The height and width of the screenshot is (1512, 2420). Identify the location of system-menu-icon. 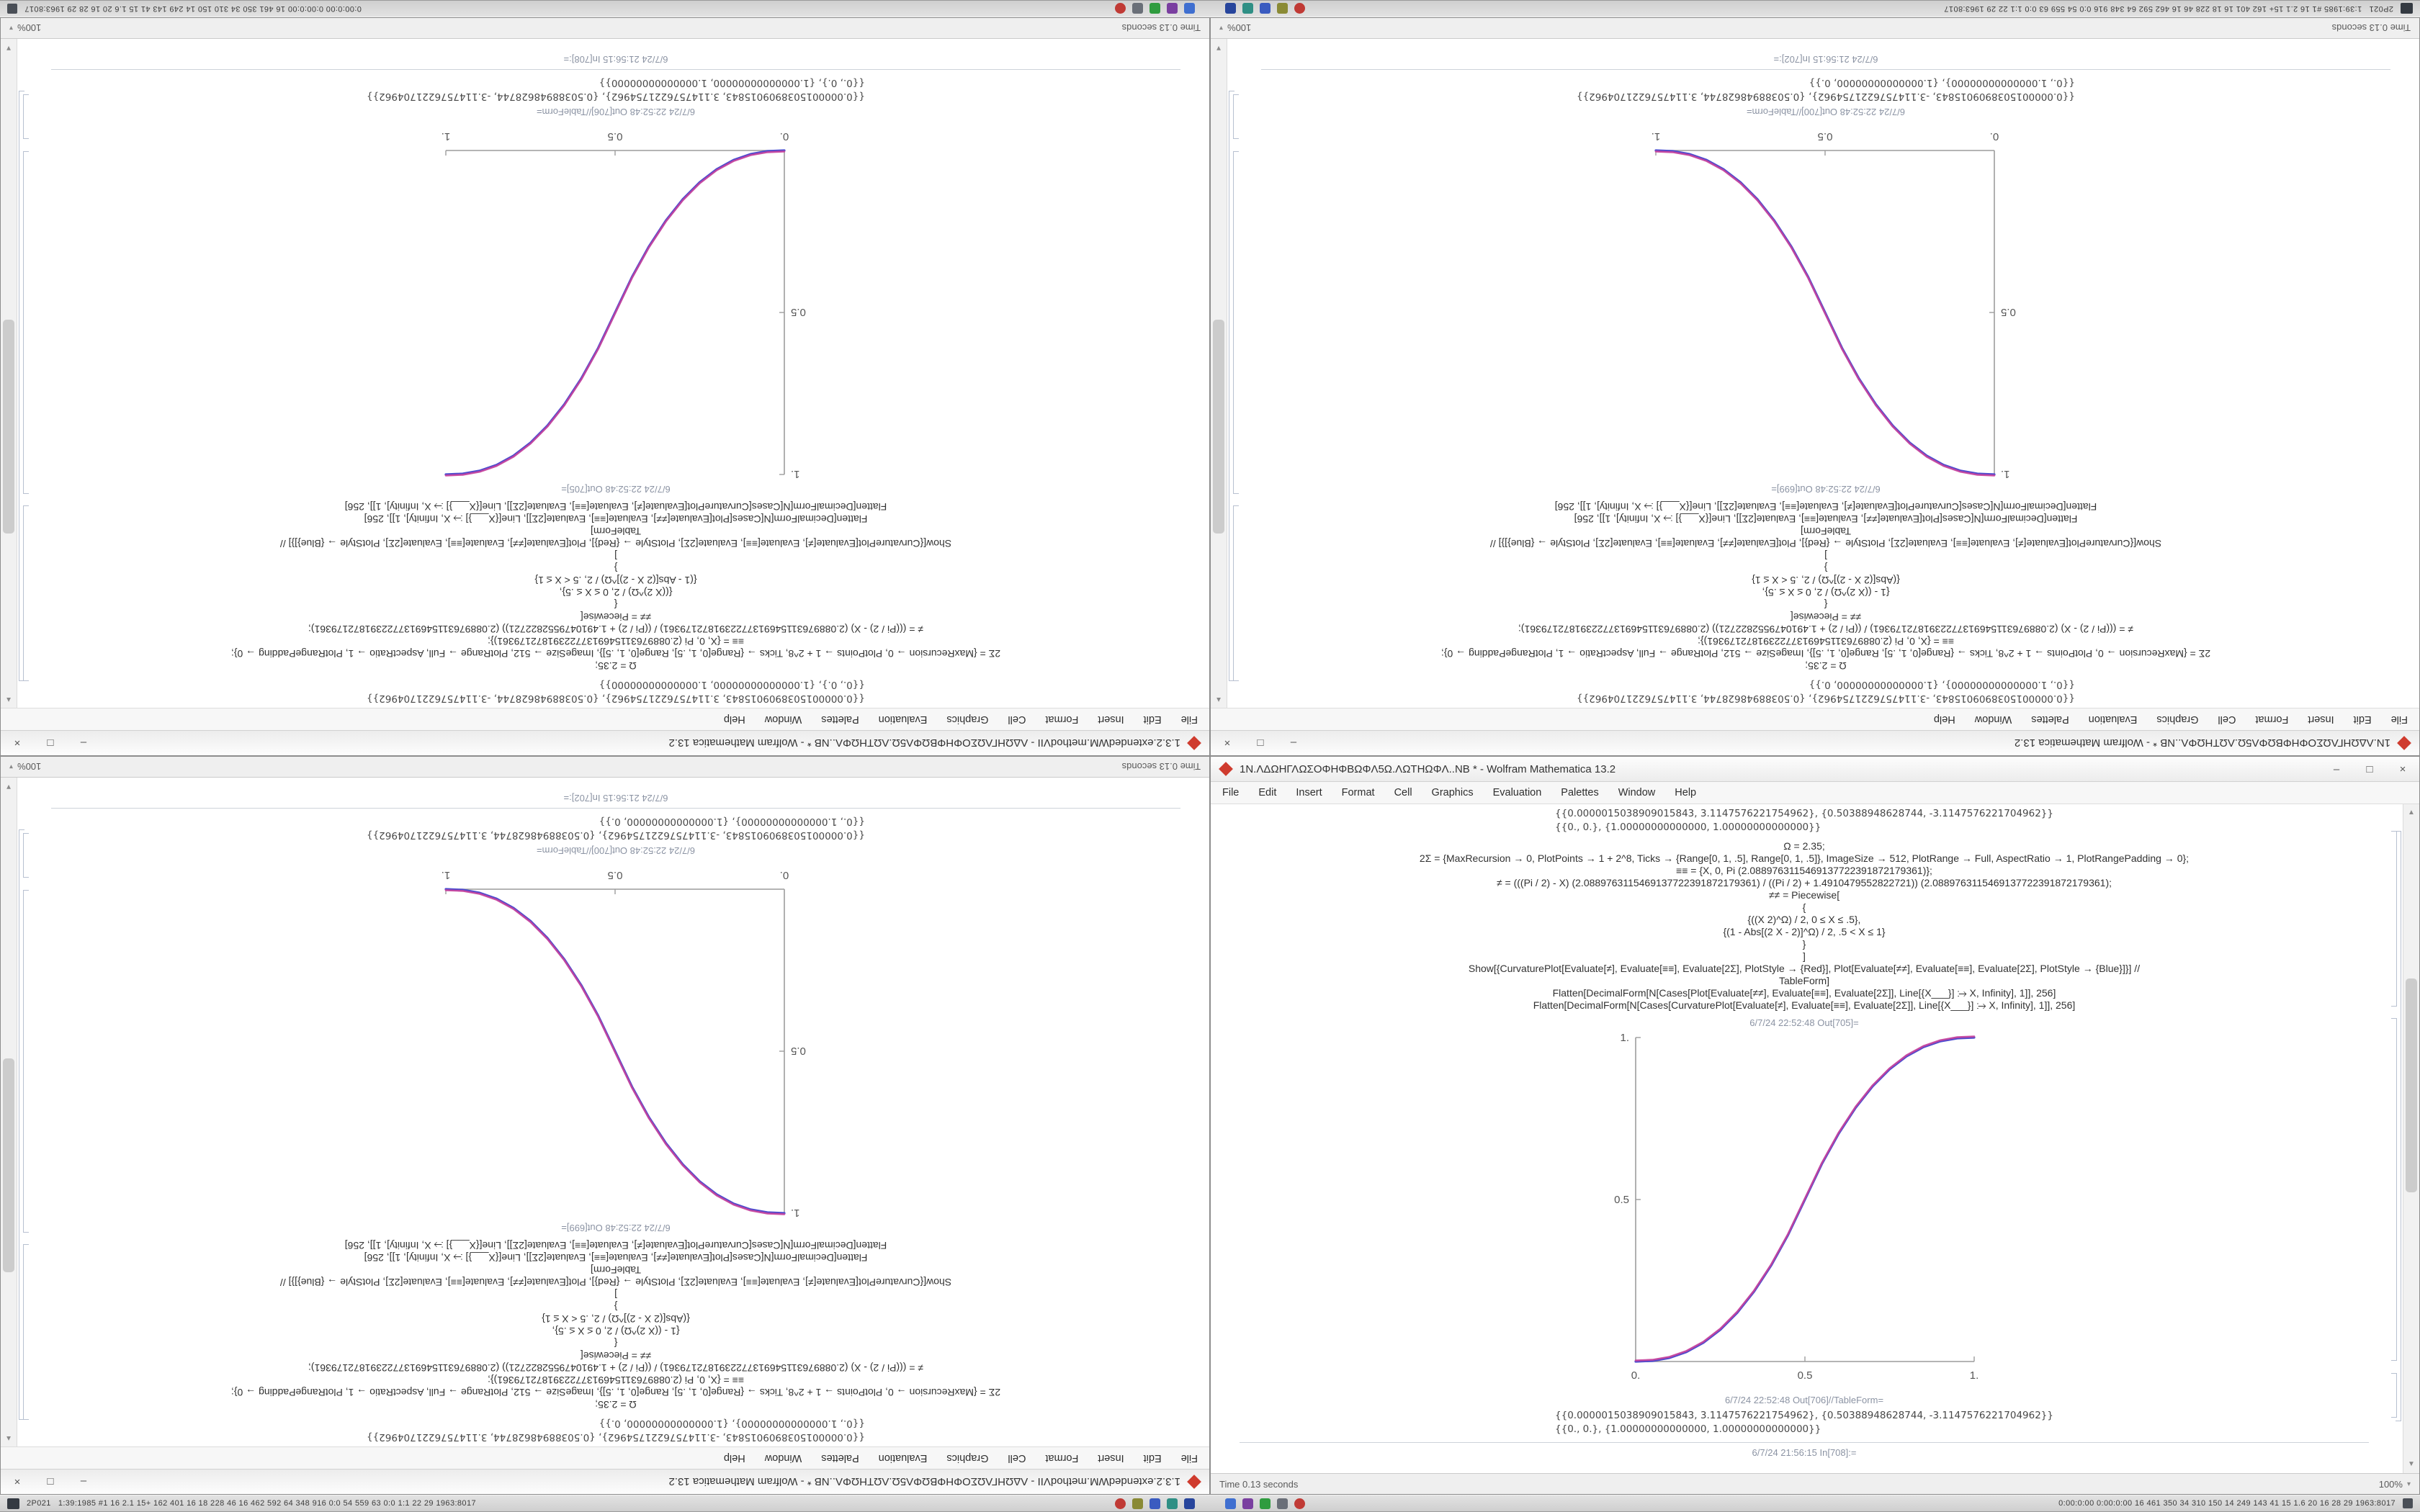
(13, 1503).